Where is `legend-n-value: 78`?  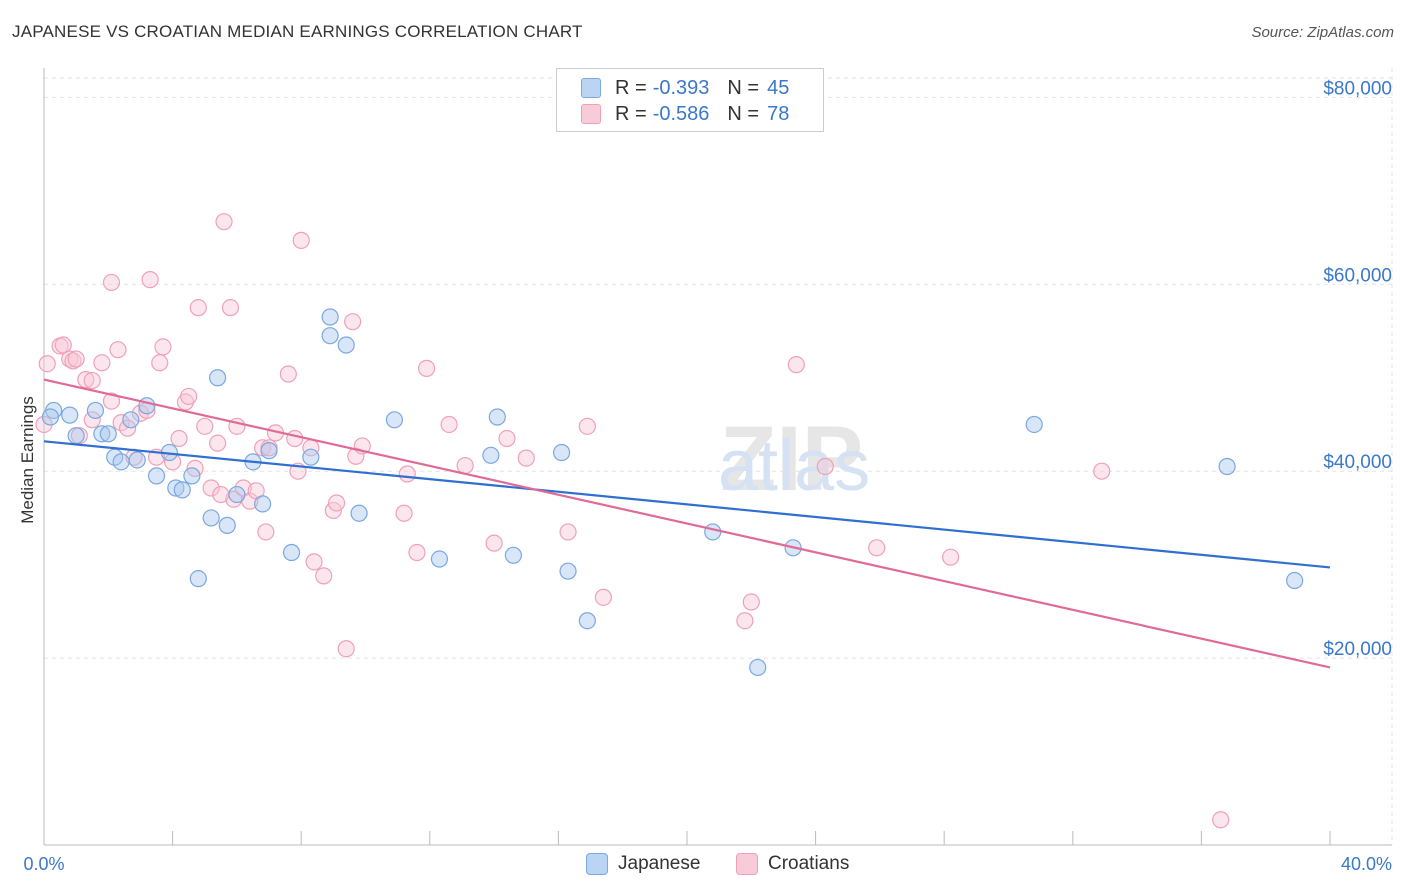
legend-n-value: 78 is located at coordinates (778, 113).